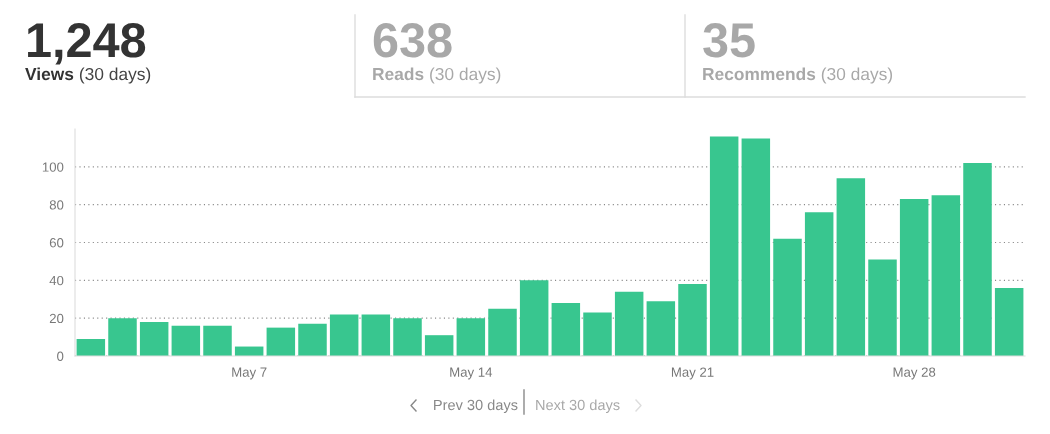  I want to click on x-tick-label: May 14, so click(471, 373).